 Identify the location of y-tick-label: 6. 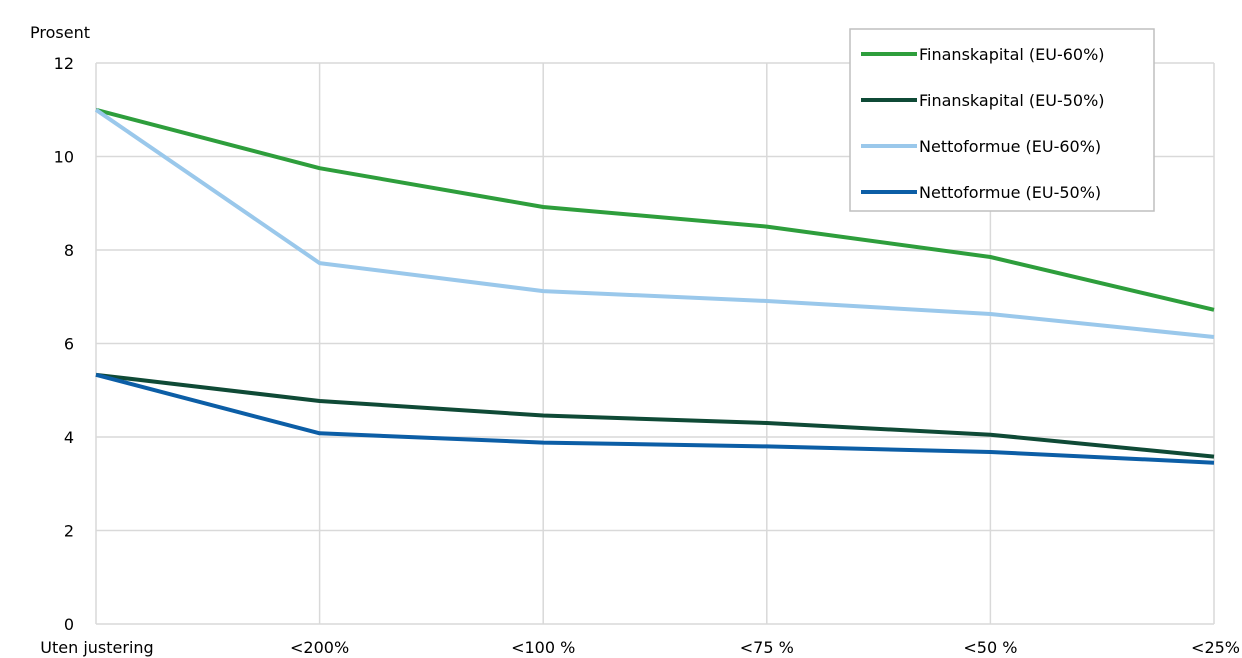
(69, 344).